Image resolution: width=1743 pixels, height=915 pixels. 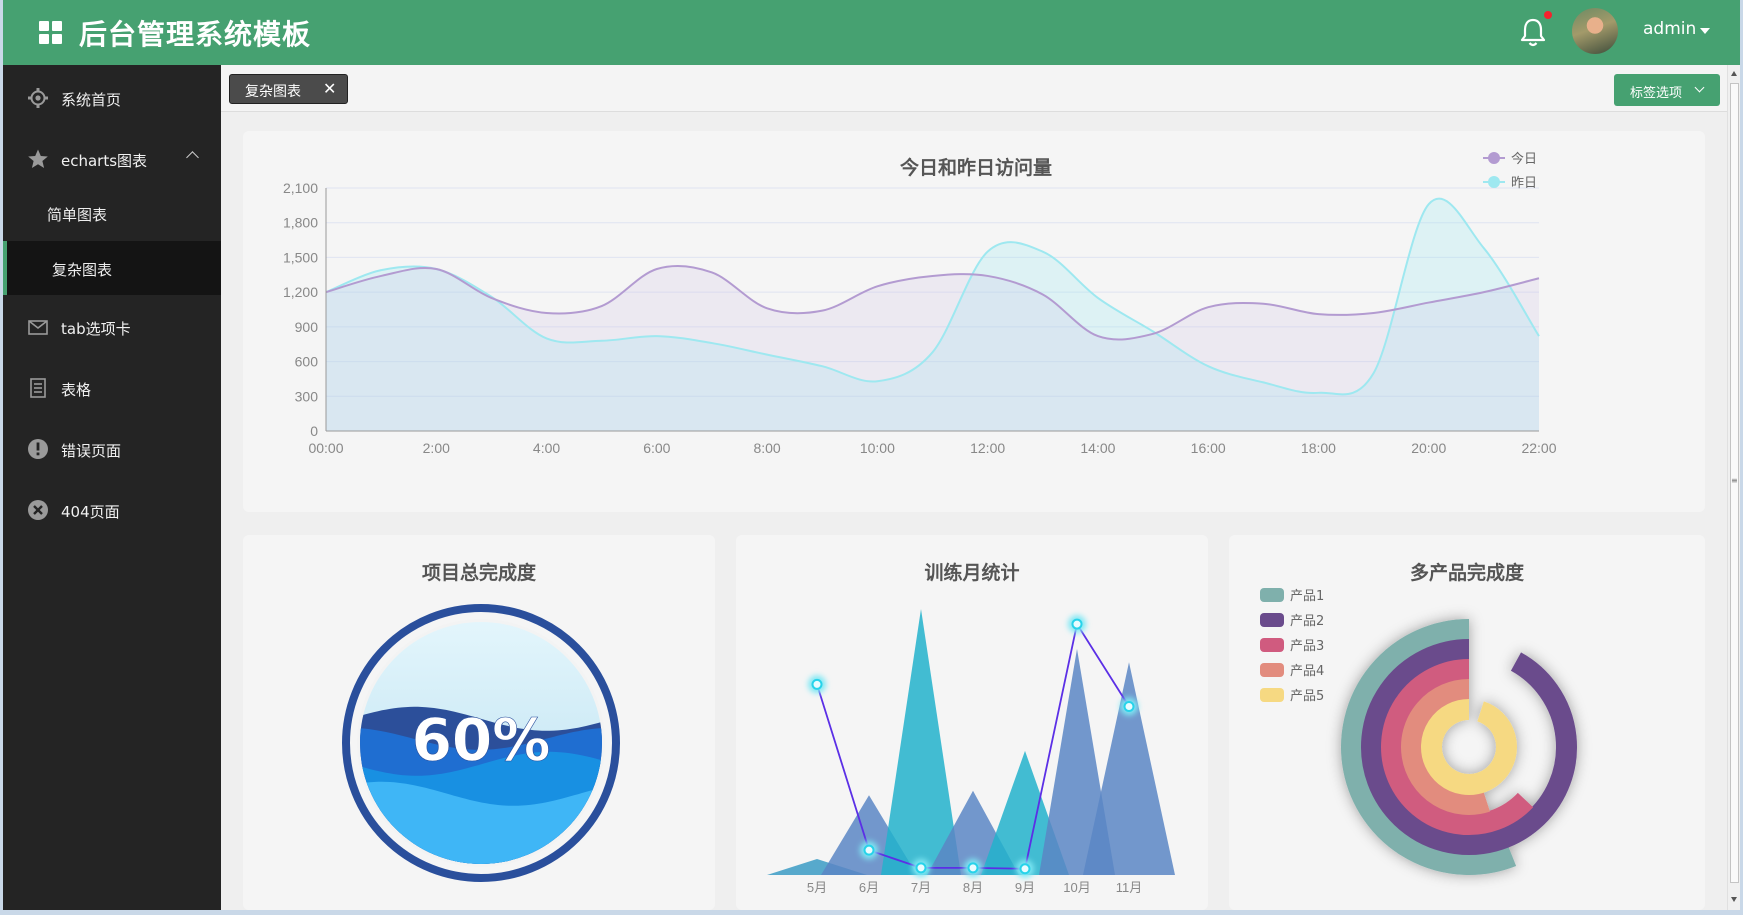 I want to click on close-icon: ✕, so click(x=330, y=88).